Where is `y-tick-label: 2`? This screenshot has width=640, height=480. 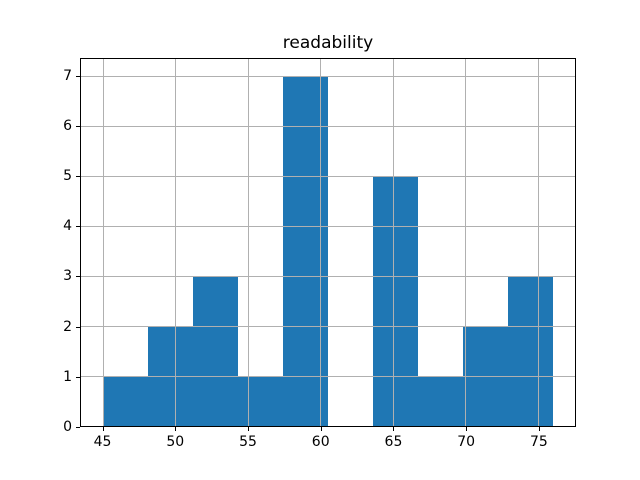
y-tick-label: 2 is located at coordinates (67, 326).